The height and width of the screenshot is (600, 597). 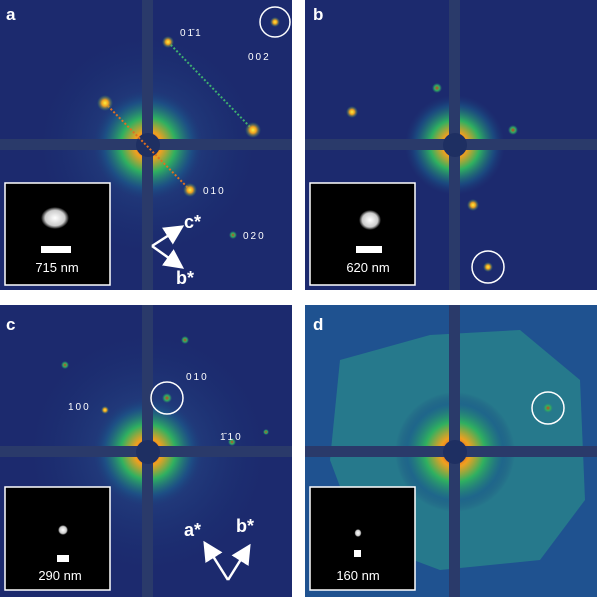 What do you see at coordinates (192, 222) in the screenshot?
I see `axis-label: c*` at bounding box center [192, 222].